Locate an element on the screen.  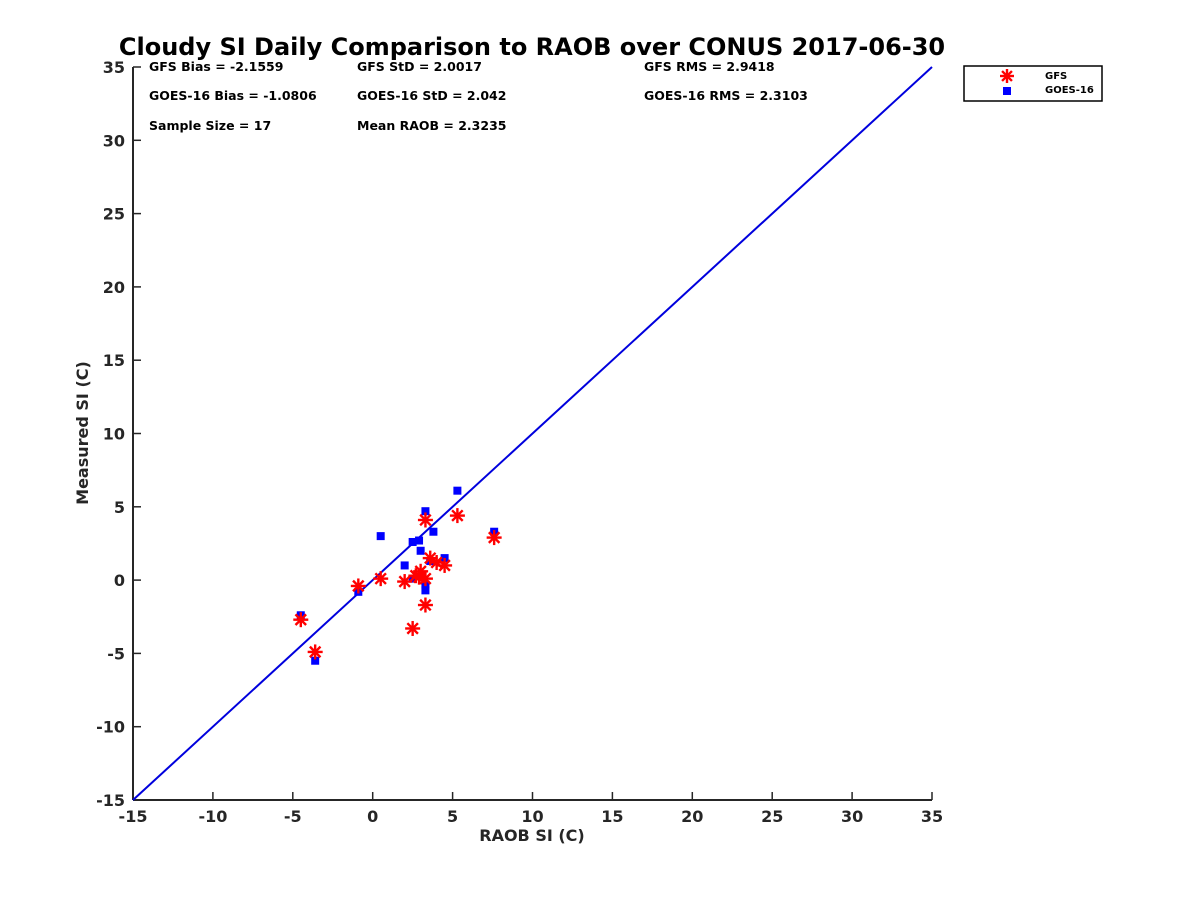
y-tick-label: 10 is located at coordinates (114, 434).